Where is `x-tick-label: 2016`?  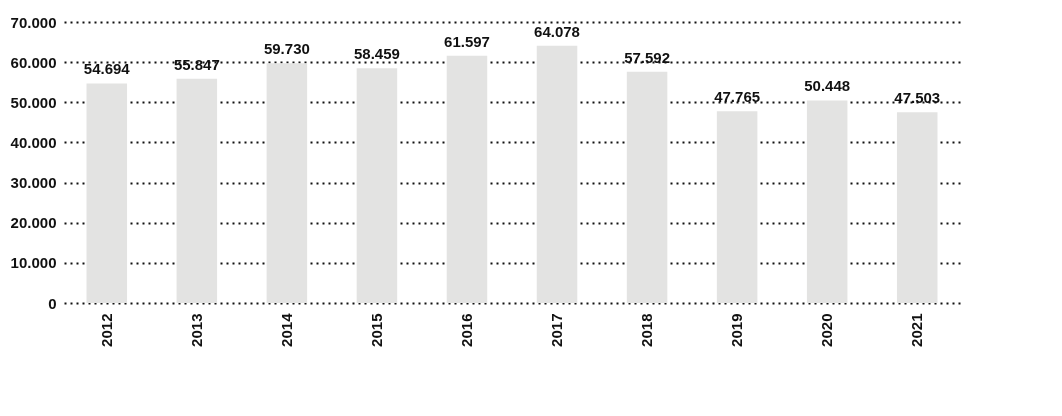 x-tick-label: 2016 is located at coordinates (466, 330).